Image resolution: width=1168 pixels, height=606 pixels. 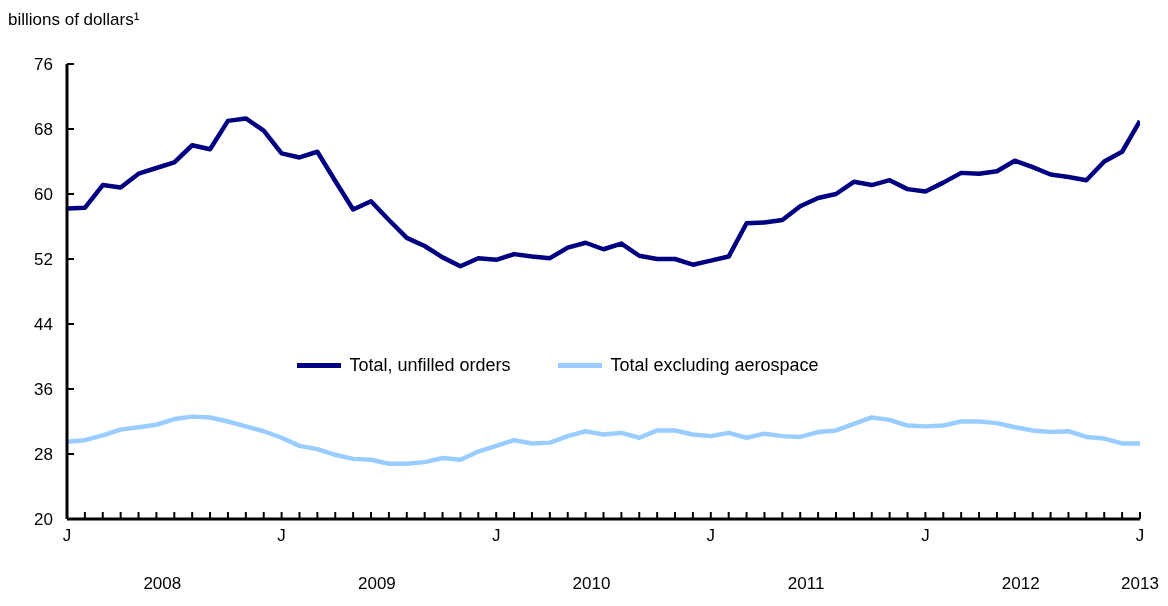 What do you see at coordinates (43, 389) in the screenshot?
I see `y-tick-label: 36` at bounding box center [43, 389].